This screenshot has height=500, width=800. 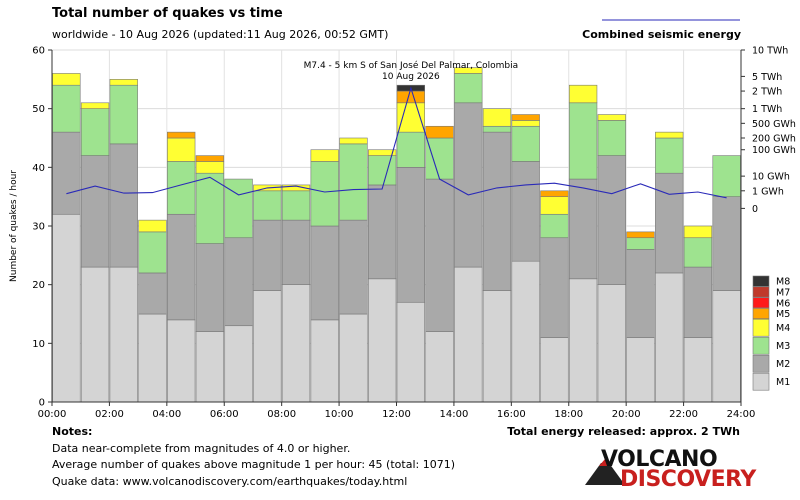 I want to click on bar-m3-h14, so click(x=468, y=88).